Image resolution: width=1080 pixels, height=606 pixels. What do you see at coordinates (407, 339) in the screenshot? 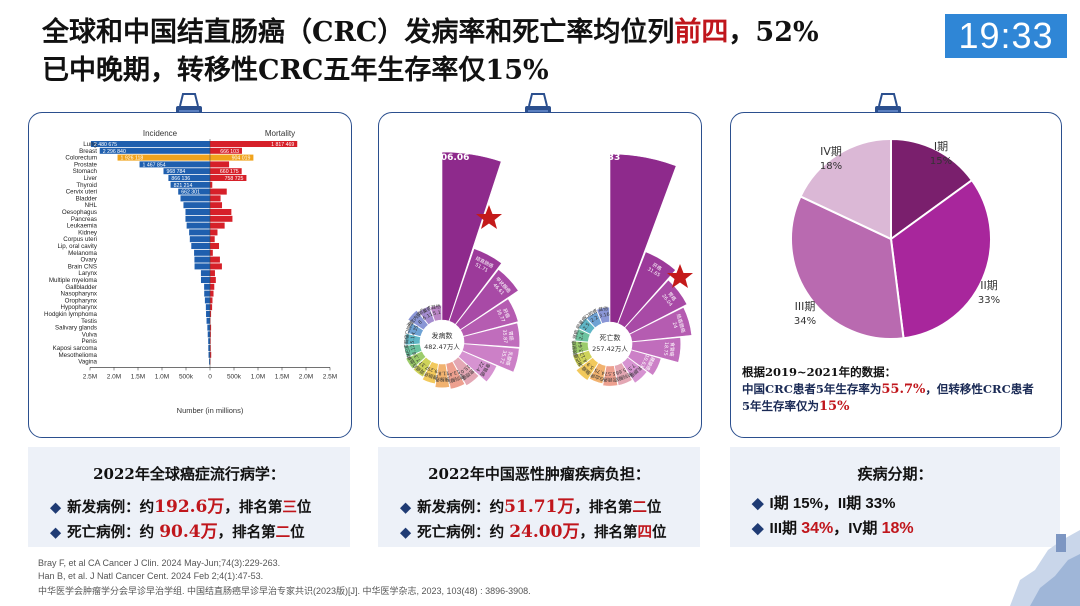
I see `rose-label: 脑瘤` at bounding box center [407, 339].